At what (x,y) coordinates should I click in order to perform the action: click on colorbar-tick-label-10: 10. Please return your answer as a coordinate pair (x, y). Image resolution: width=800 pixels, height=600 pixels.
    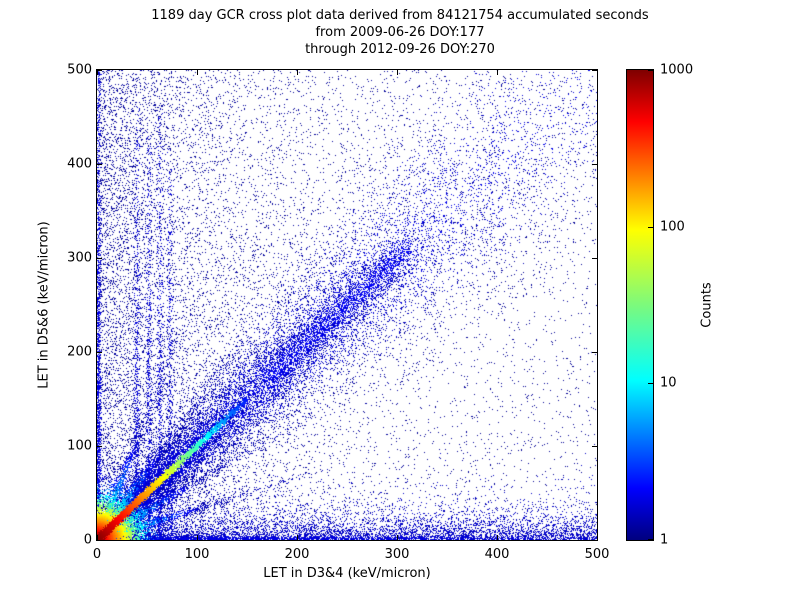
    Looking at the image, I should click on (668, 383).